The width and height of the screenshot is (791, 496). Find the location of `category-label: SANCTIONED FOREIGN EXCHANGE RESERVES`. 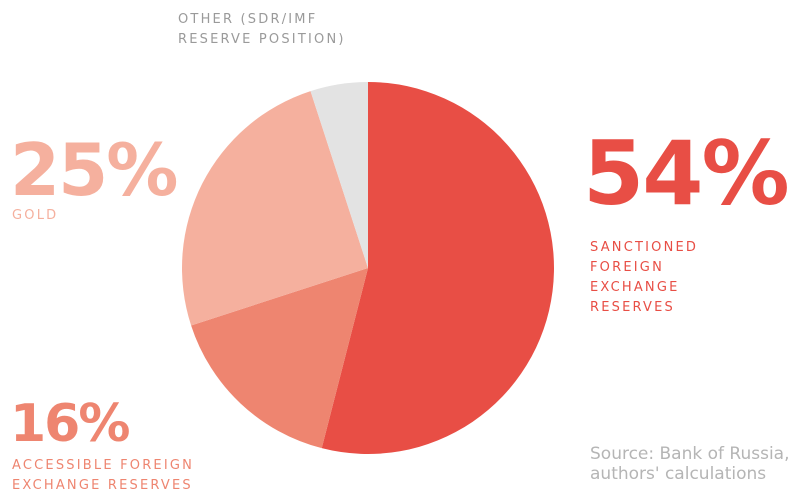

category-label: SANCTIONED FOREIGN EXCHANGE RESERVES is located at coordinates (644, 277).